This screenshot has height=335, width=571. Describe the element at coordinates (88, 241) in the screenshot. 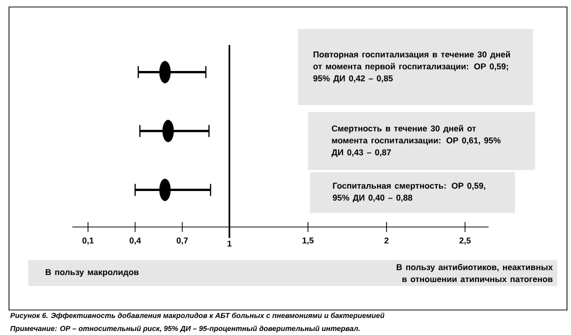

I see `x-tick-label: 0,1` at that location.